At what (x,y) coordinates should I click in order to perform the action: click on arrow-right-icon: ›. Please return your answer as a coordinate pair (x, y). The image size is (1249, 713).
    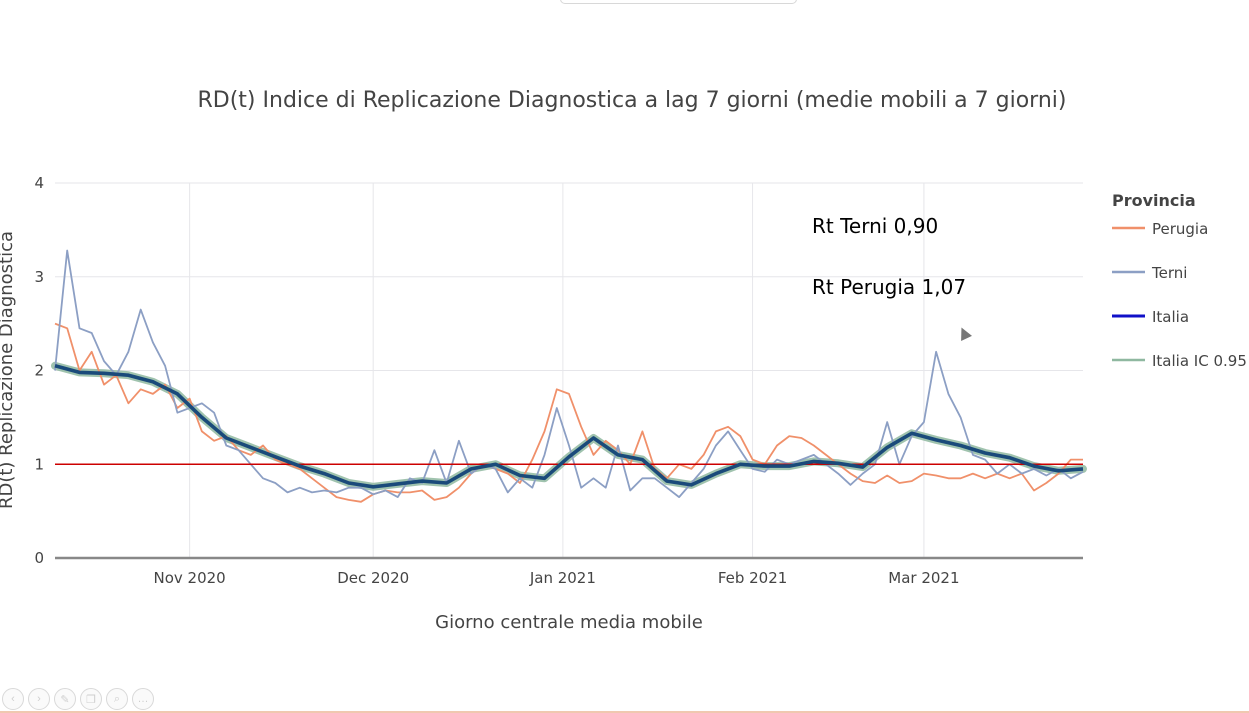
    Looking at the image, I should click on (39, 699).